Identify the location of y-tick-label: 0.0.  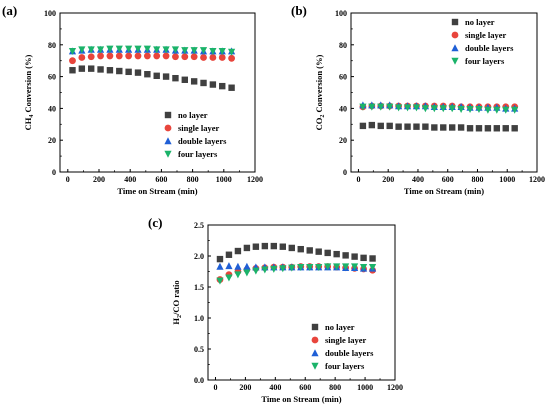
(199, 380).